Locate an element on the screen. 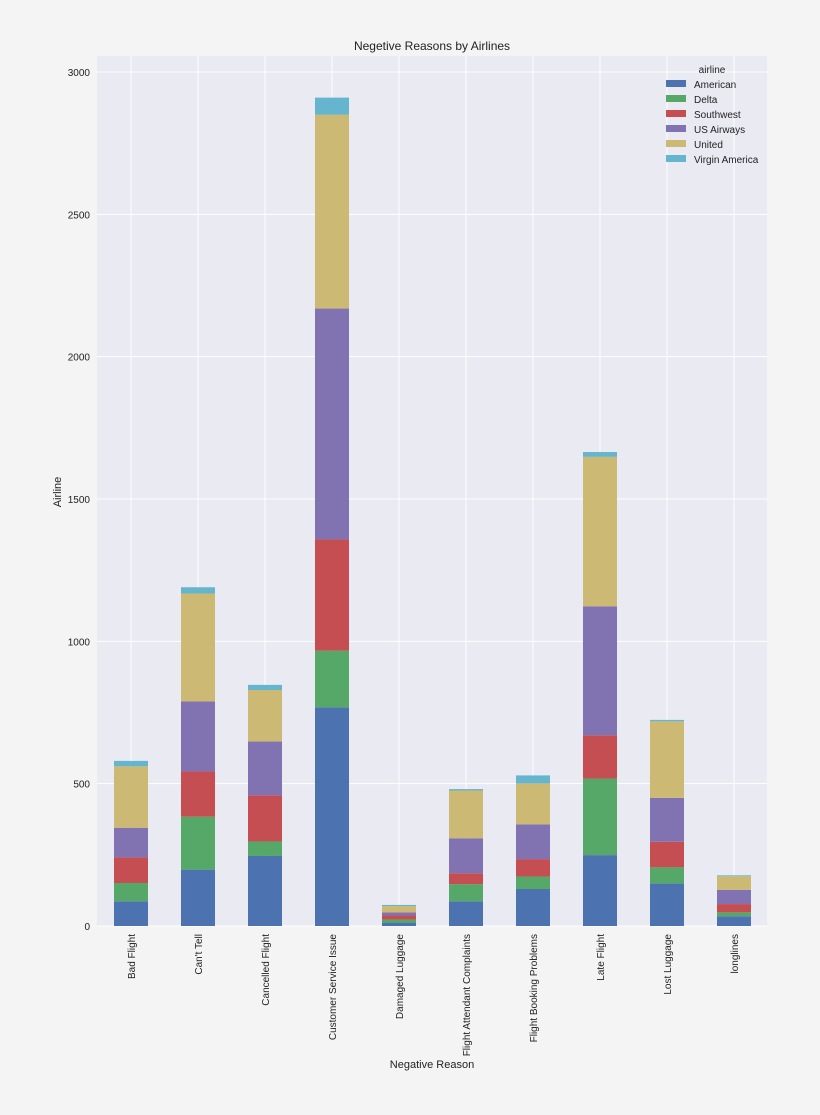  y-tick-label: 1000 is located at coordinates (79, 642).